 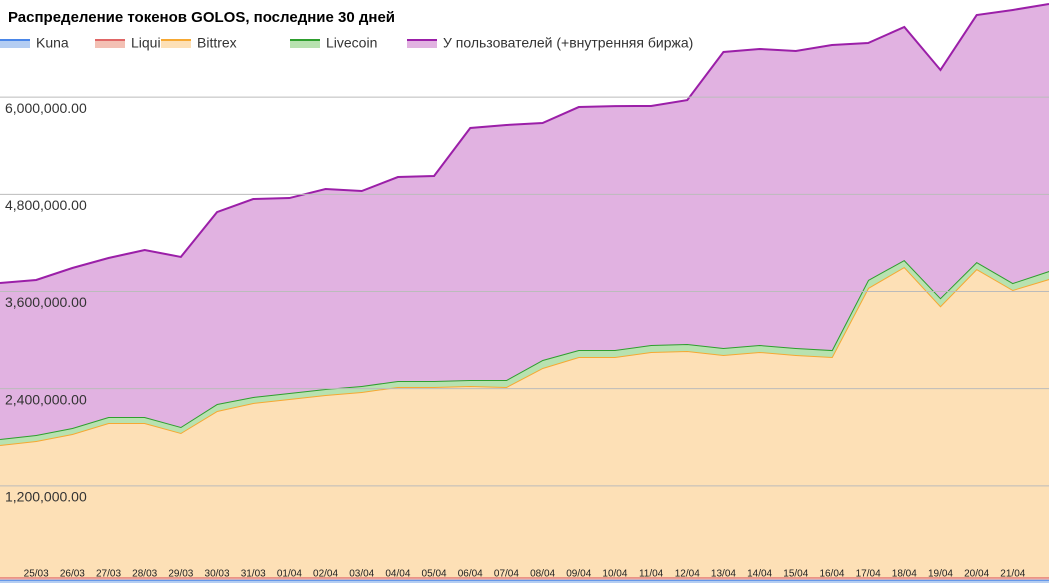 What do you see at coordinates (568, 43) in the screenshot?
I see `legend-label: У пользователей (+внутренняя биржа)` at bounding box center [568, 43].